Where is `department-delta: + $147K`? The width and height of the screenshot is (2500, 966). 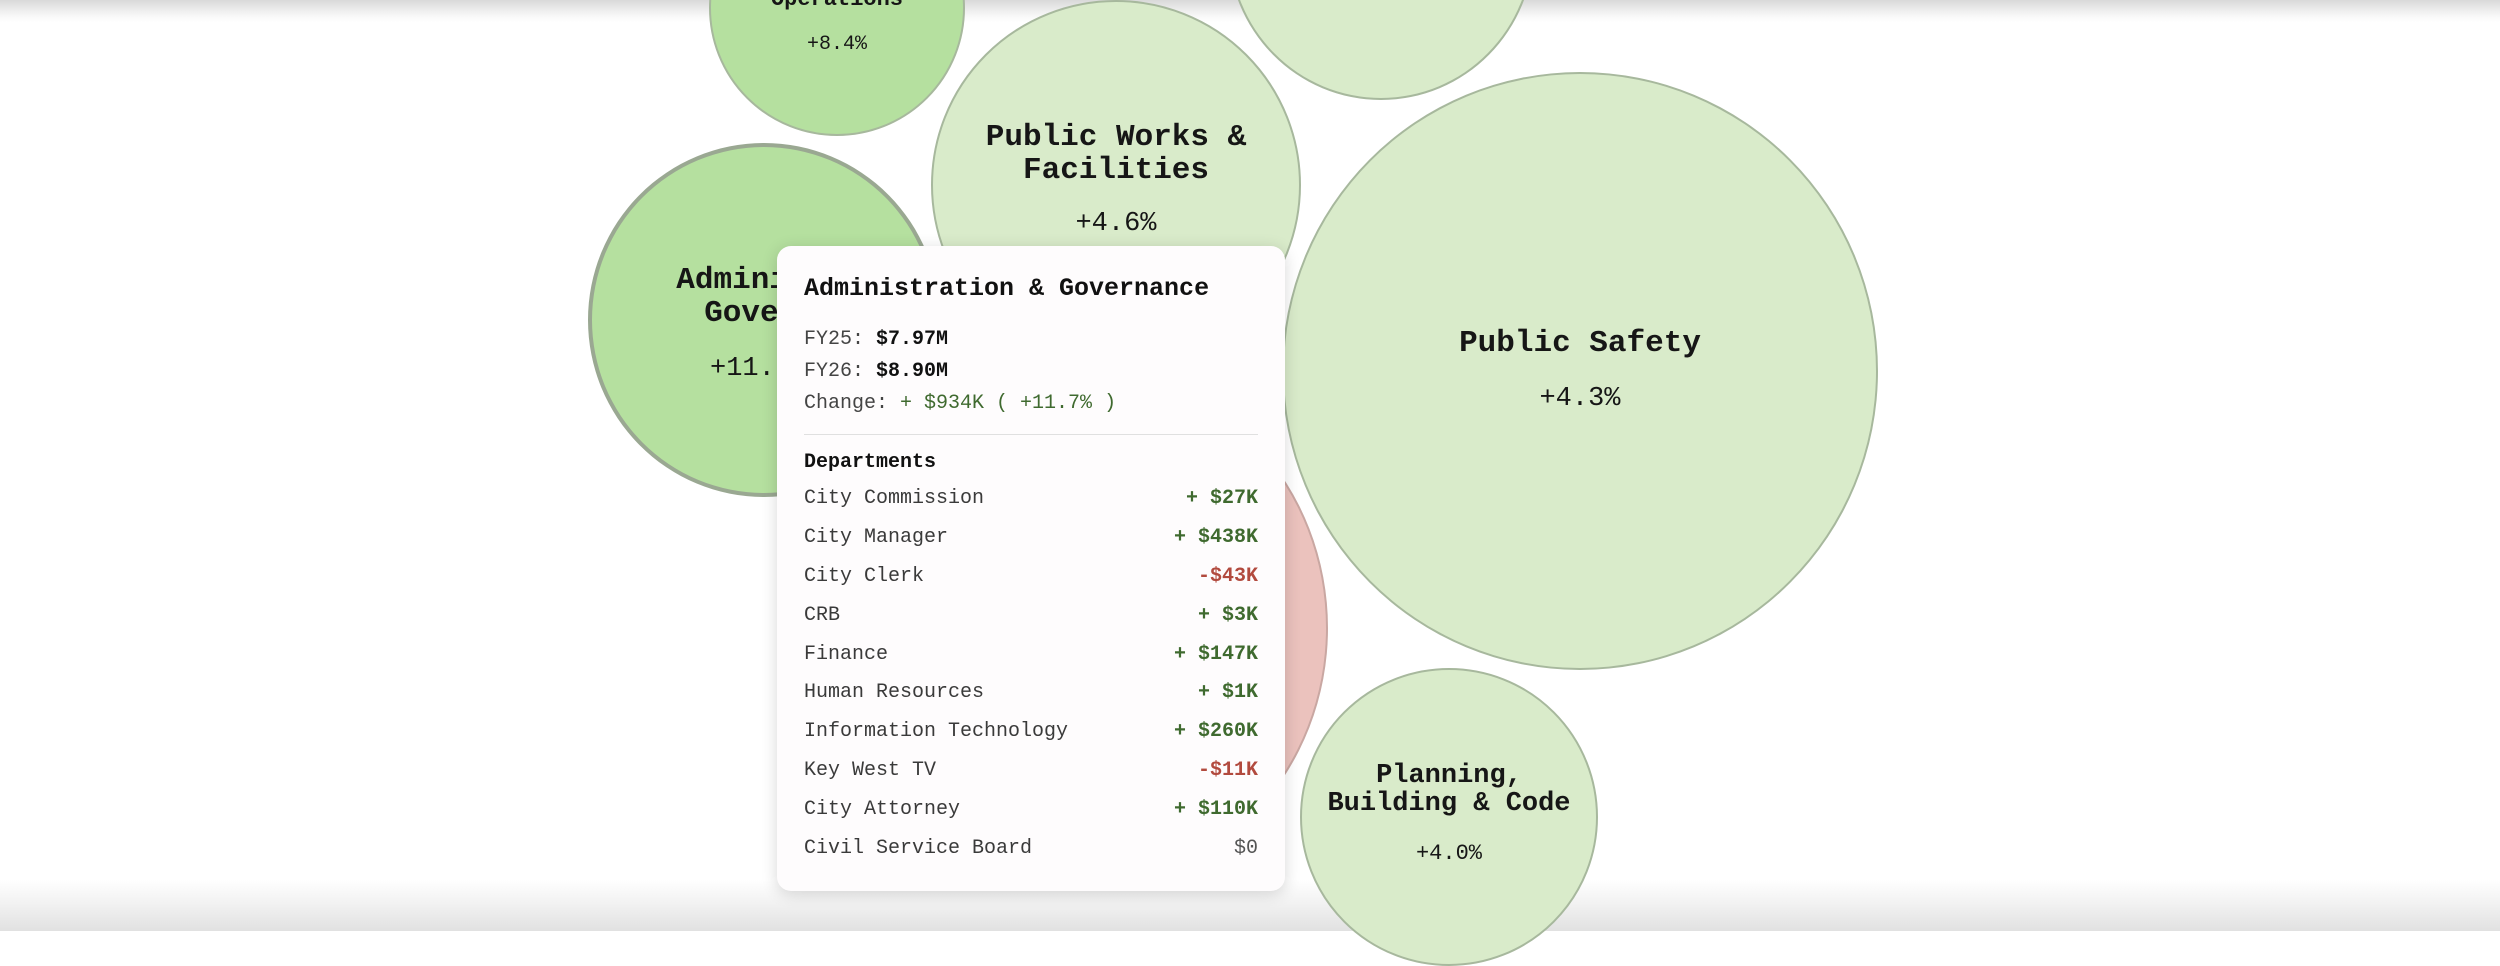 department-delta: + $147K is located at coordinates (1215, 654).